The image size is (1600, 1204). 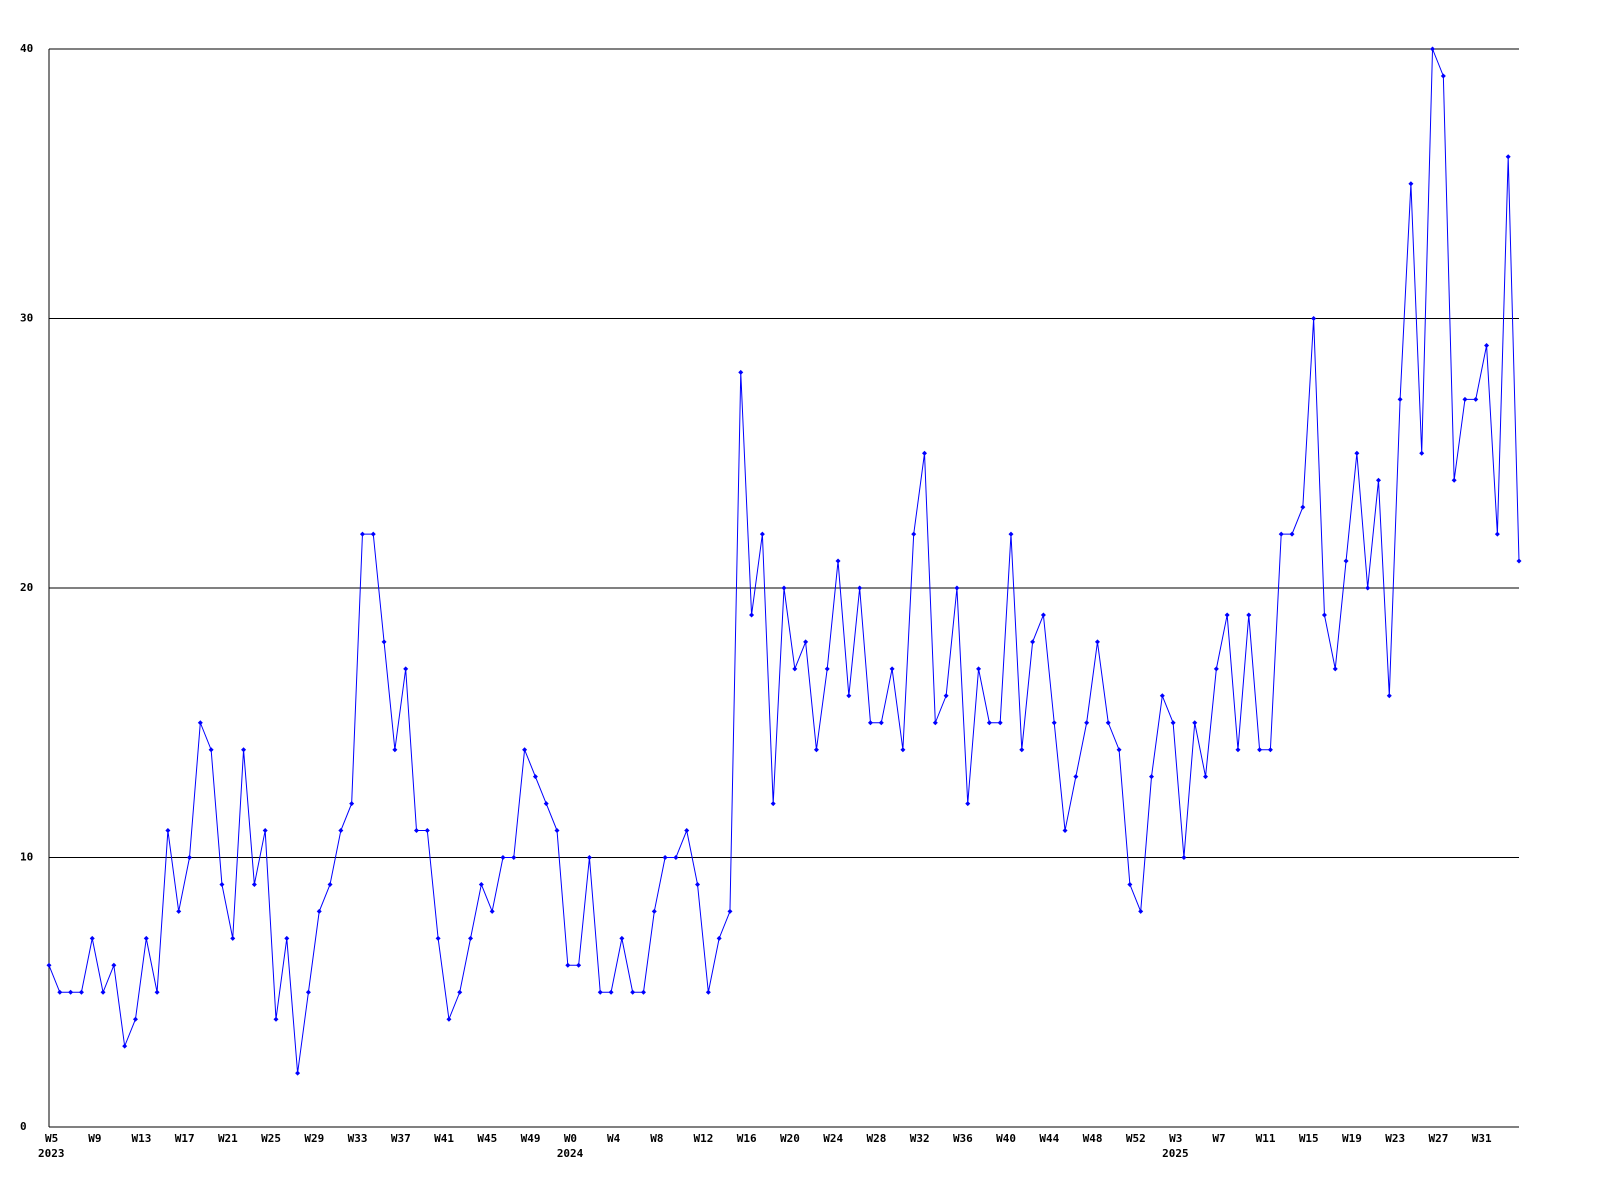 What do you see at coordinates (920, 1138) in the screenshot?
I see `x-tick-label: W32` at bounding box center [920, 1138].